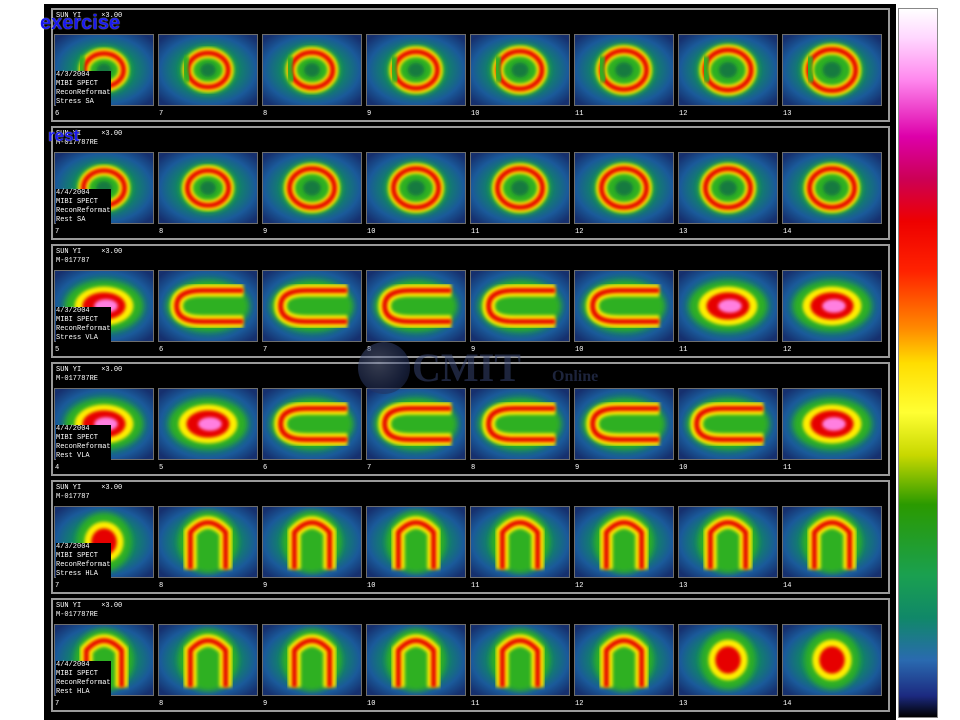 The height and width of the screenshot is (720, 960). I want to click on image-strip: SUN YI ×3.00 M-017787RE 4 5, so click(470, 419).